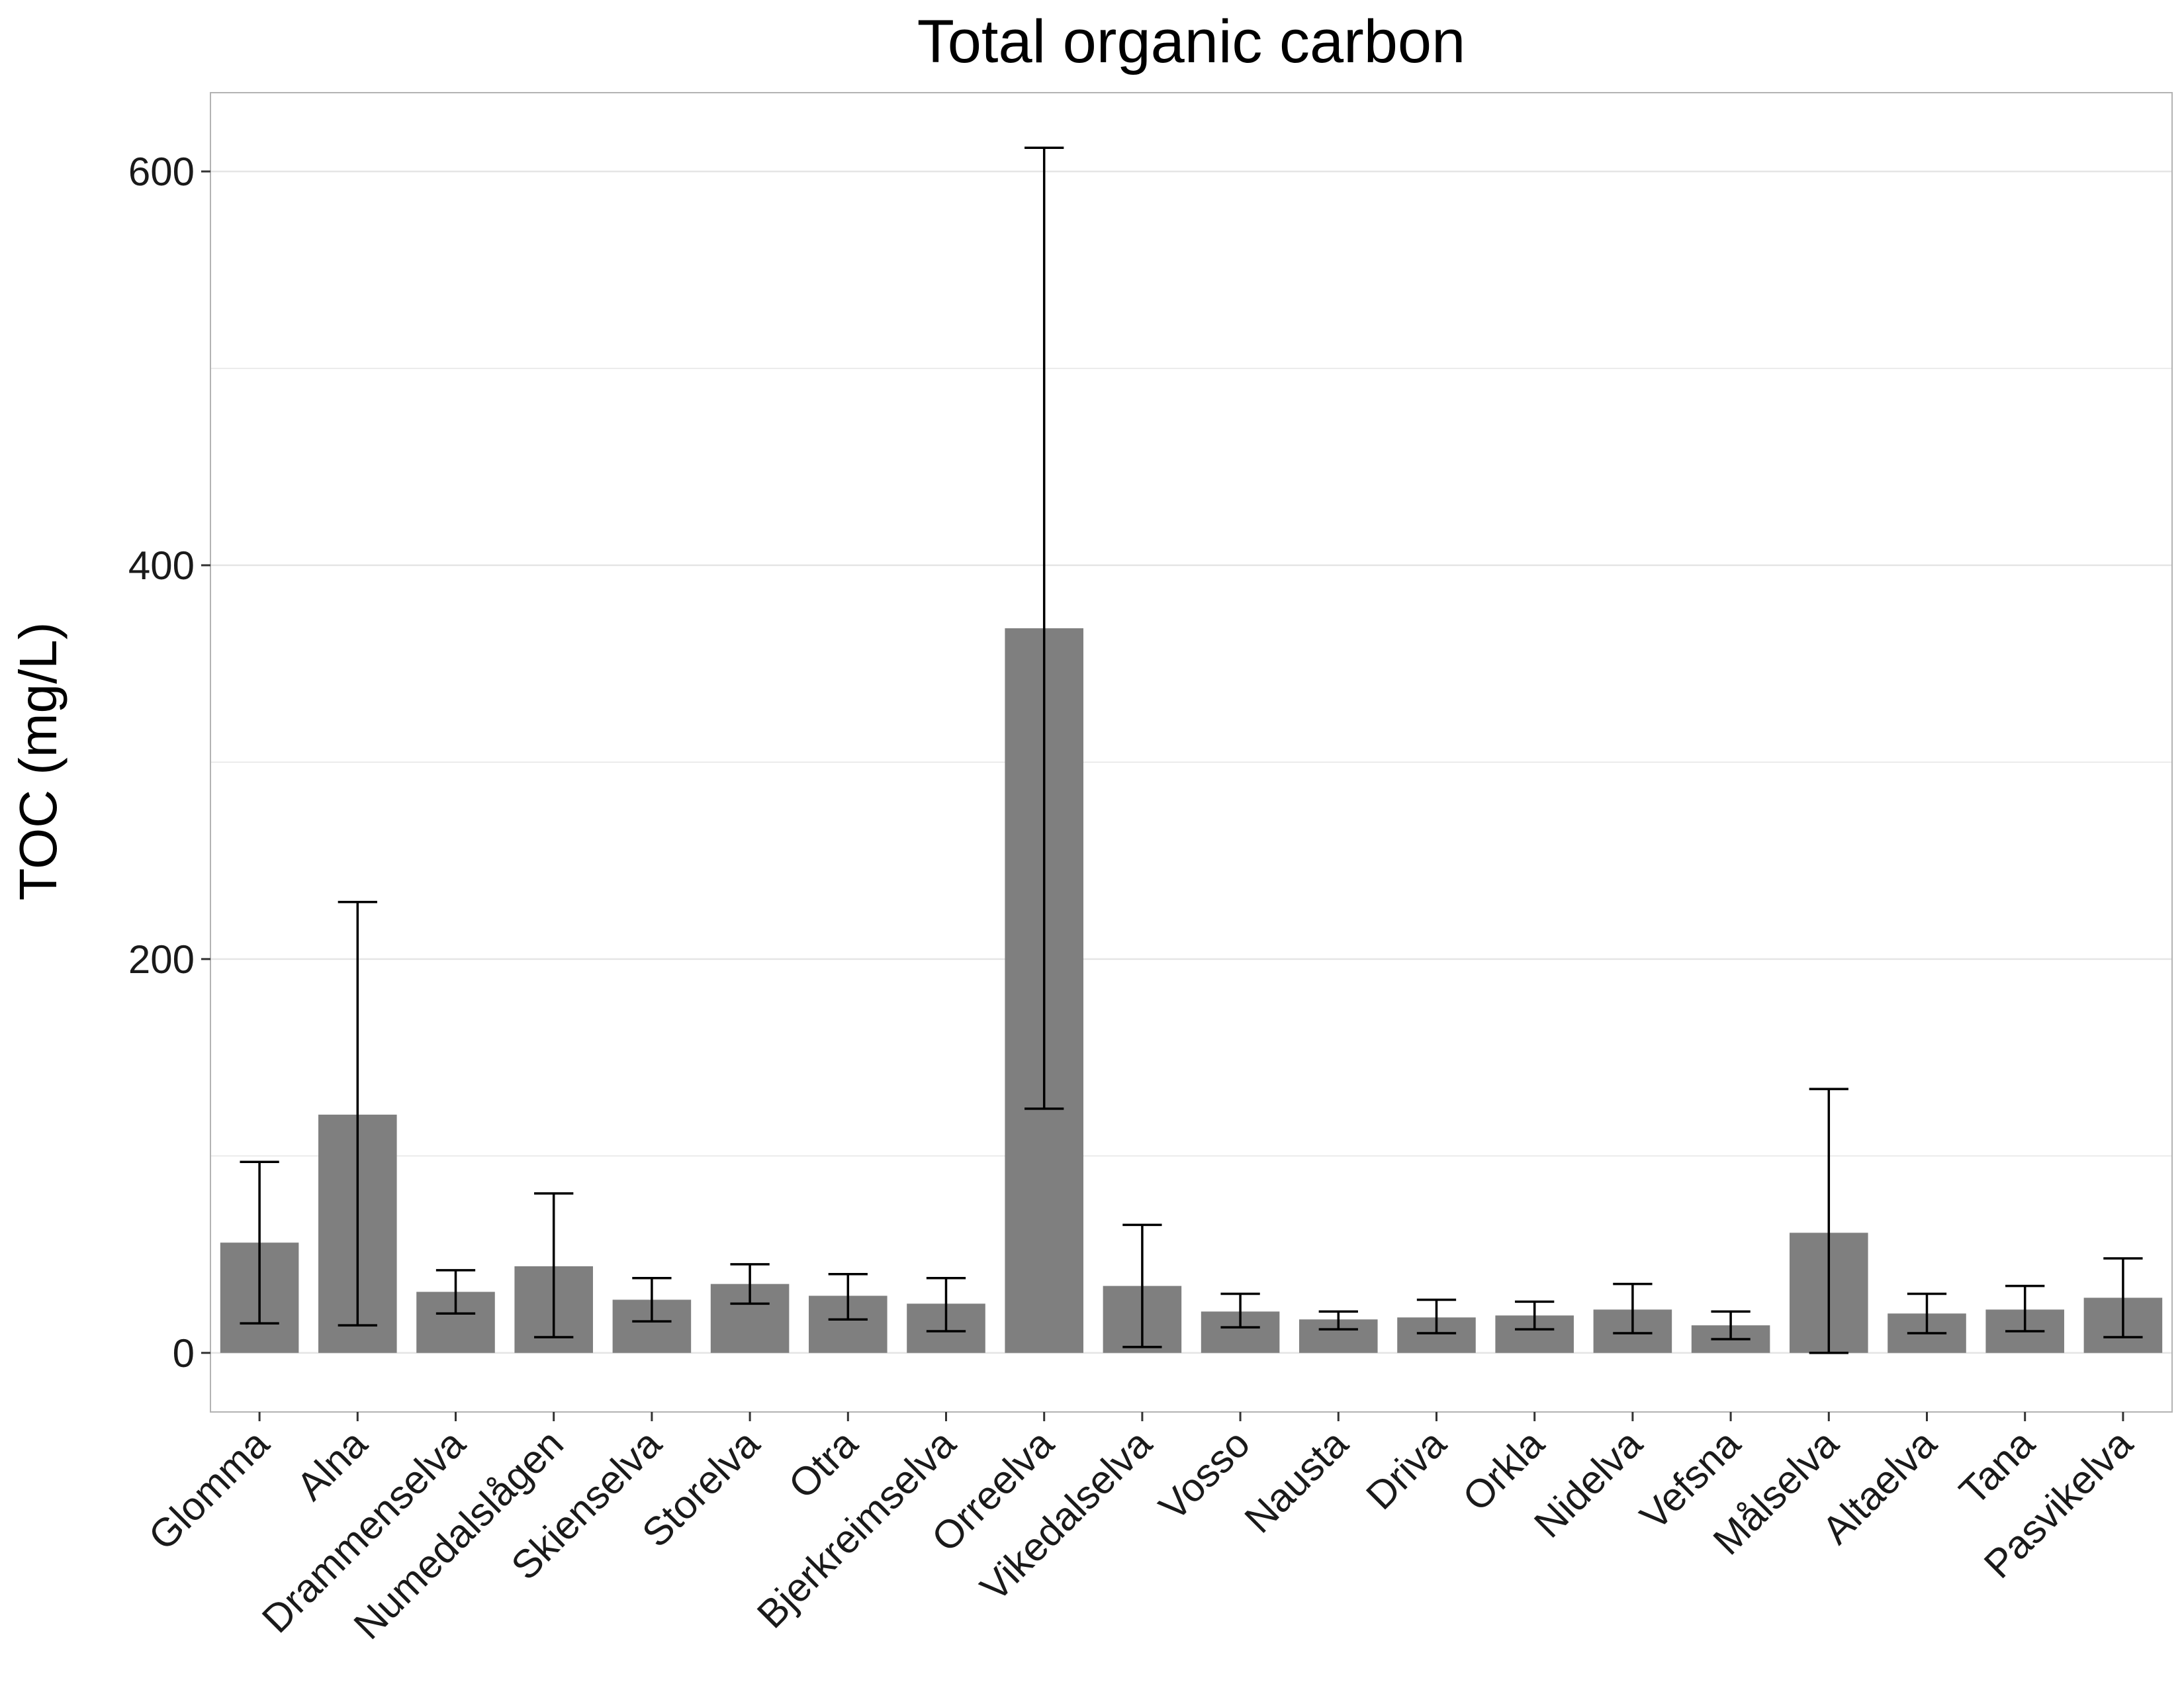  Describe the element at coordinates (1296, 1481) in the screenshot. I see `x-tick-label: Nausta` at that location.